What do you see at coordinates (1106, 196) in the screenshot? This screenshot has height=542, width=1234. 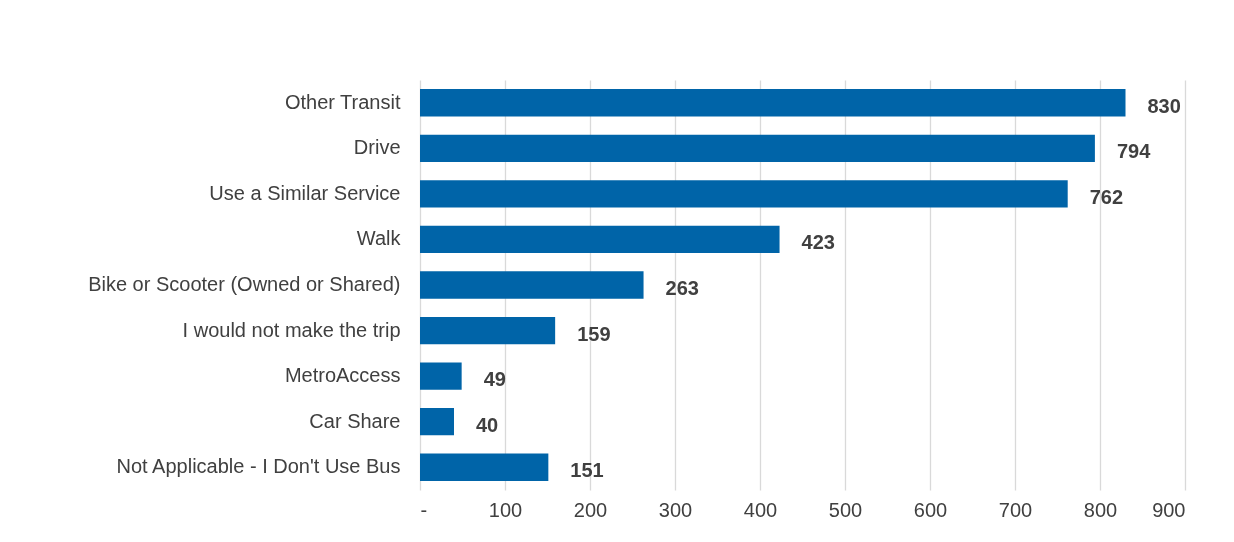 I see `data-label: 762` at bounding box center [1106, 196].